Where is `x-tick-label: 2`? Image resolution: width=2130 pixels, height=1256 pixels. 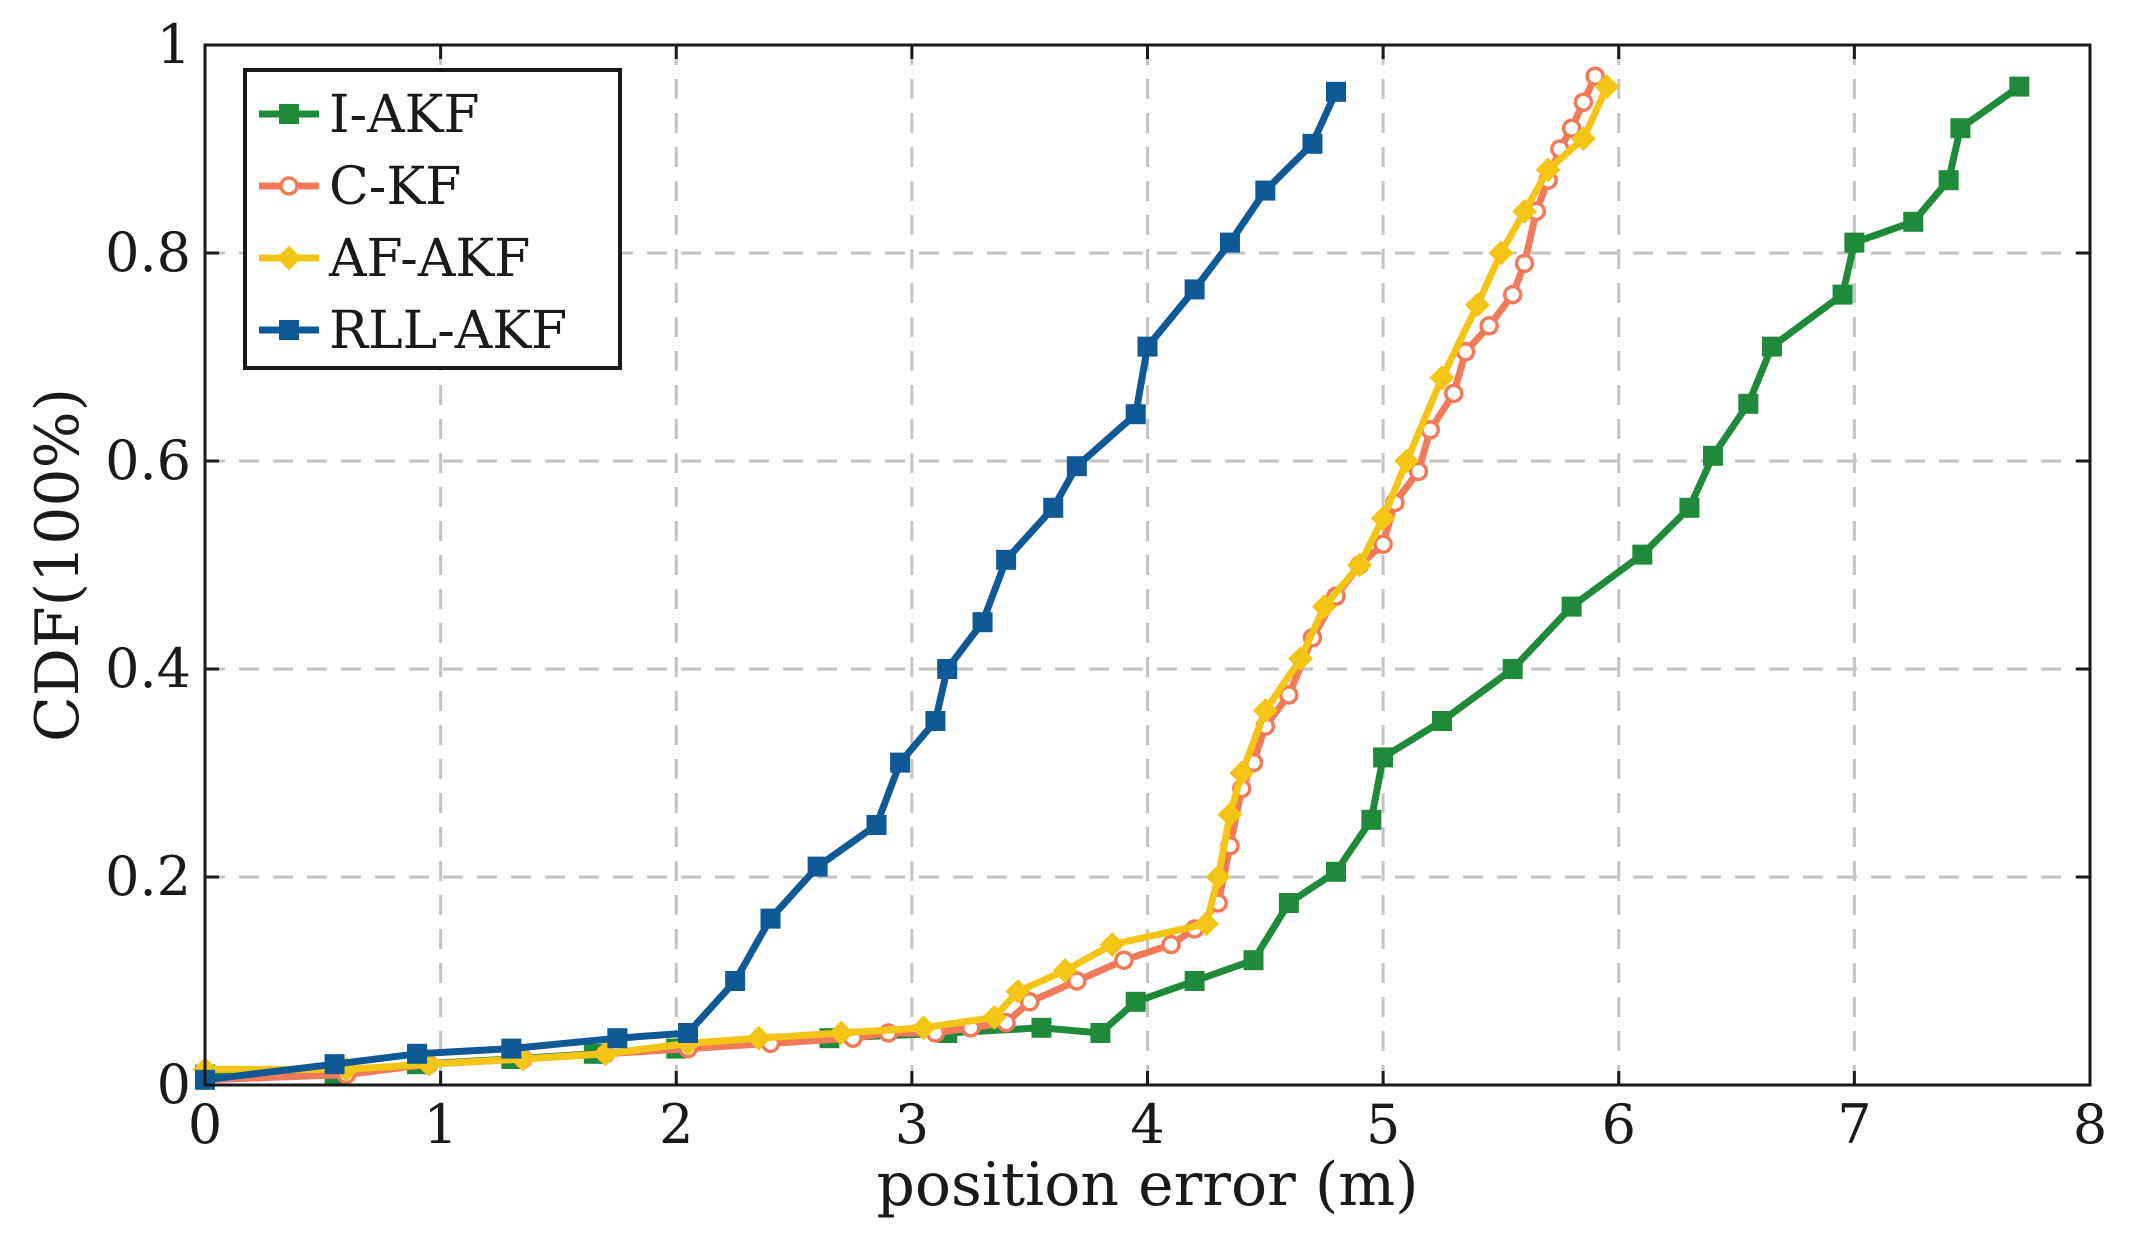
x-tick-label: 2 is located at coordinates (676, 1124).